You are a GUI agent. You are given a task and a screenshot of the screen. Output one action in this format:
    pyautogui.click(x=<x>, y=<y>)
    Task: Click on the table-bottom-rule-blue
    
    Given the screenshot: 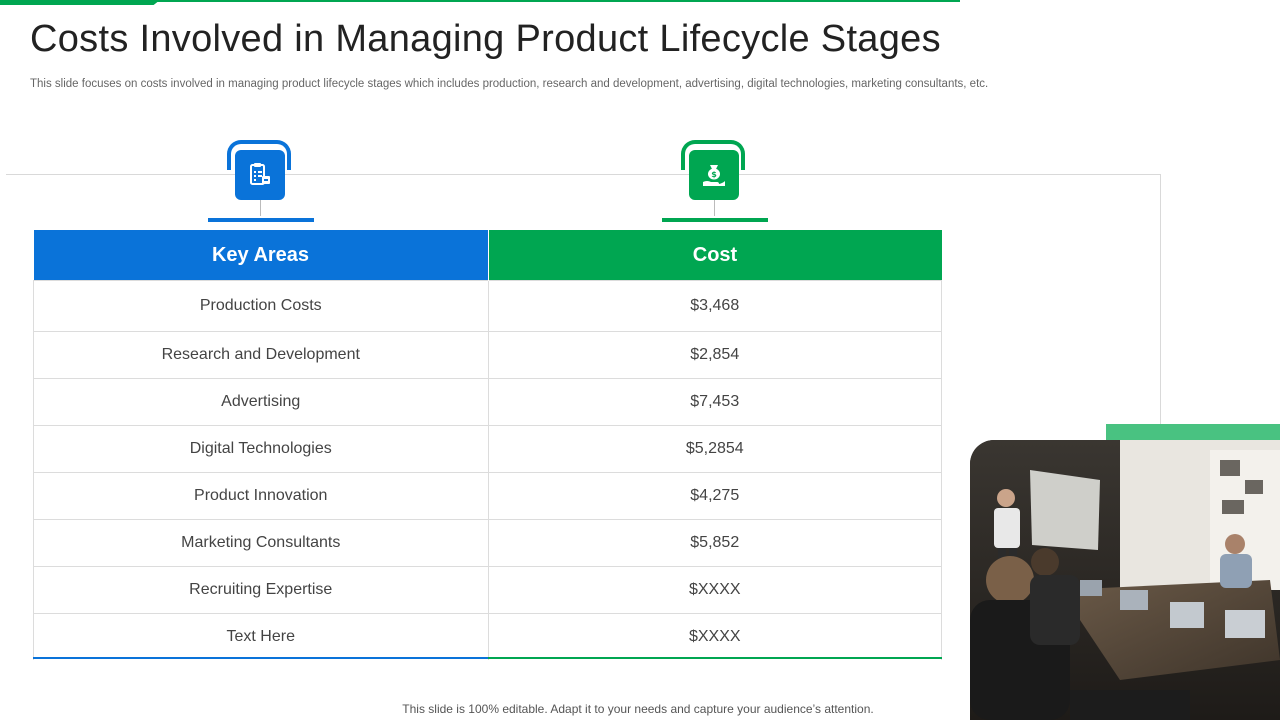 What is the action you would take?
    pyautogui.click(x=260, y=658)
    